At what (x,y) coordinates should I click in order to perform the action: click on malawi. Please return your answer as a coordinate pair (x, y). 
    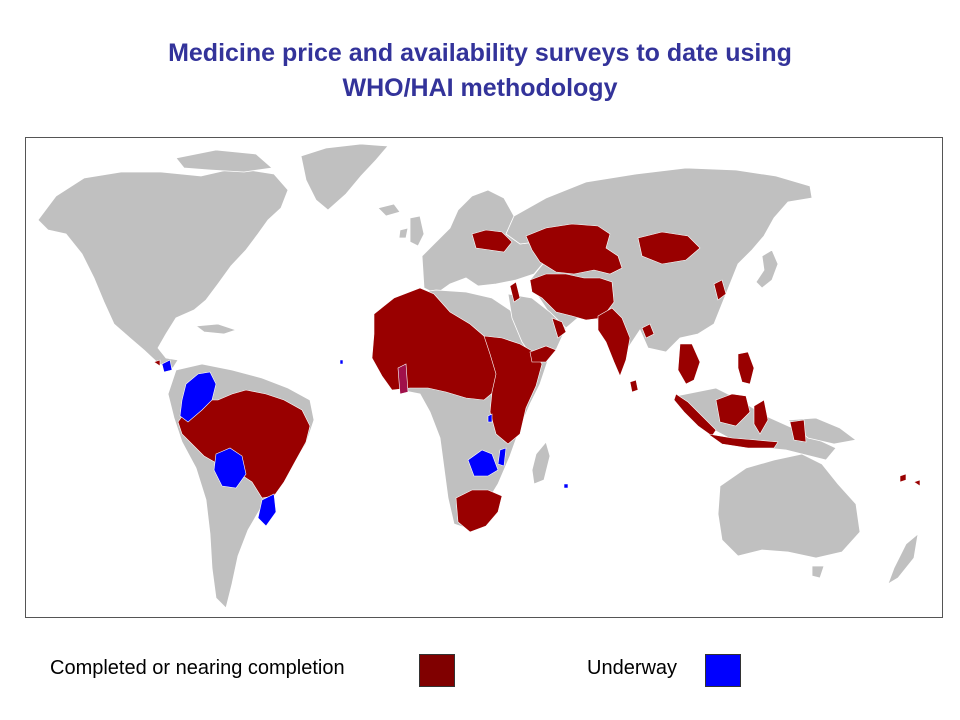
    Looking at the image, I should click on (502, 457).